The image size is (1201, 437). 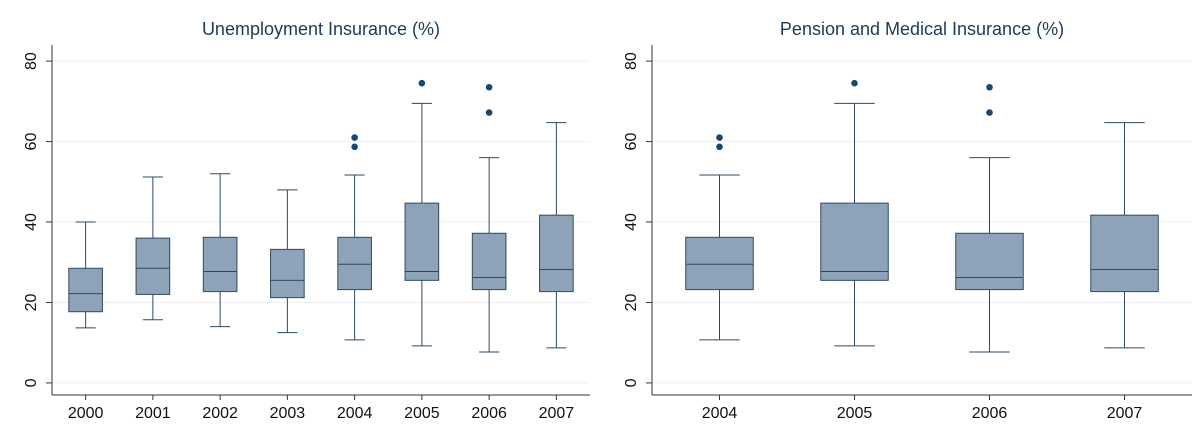 What do you see at coordinates (922, 29) in the screenshot?
I see `chart-title: Pension and Medical Insurance (%)` at bounding box center [922, 29].